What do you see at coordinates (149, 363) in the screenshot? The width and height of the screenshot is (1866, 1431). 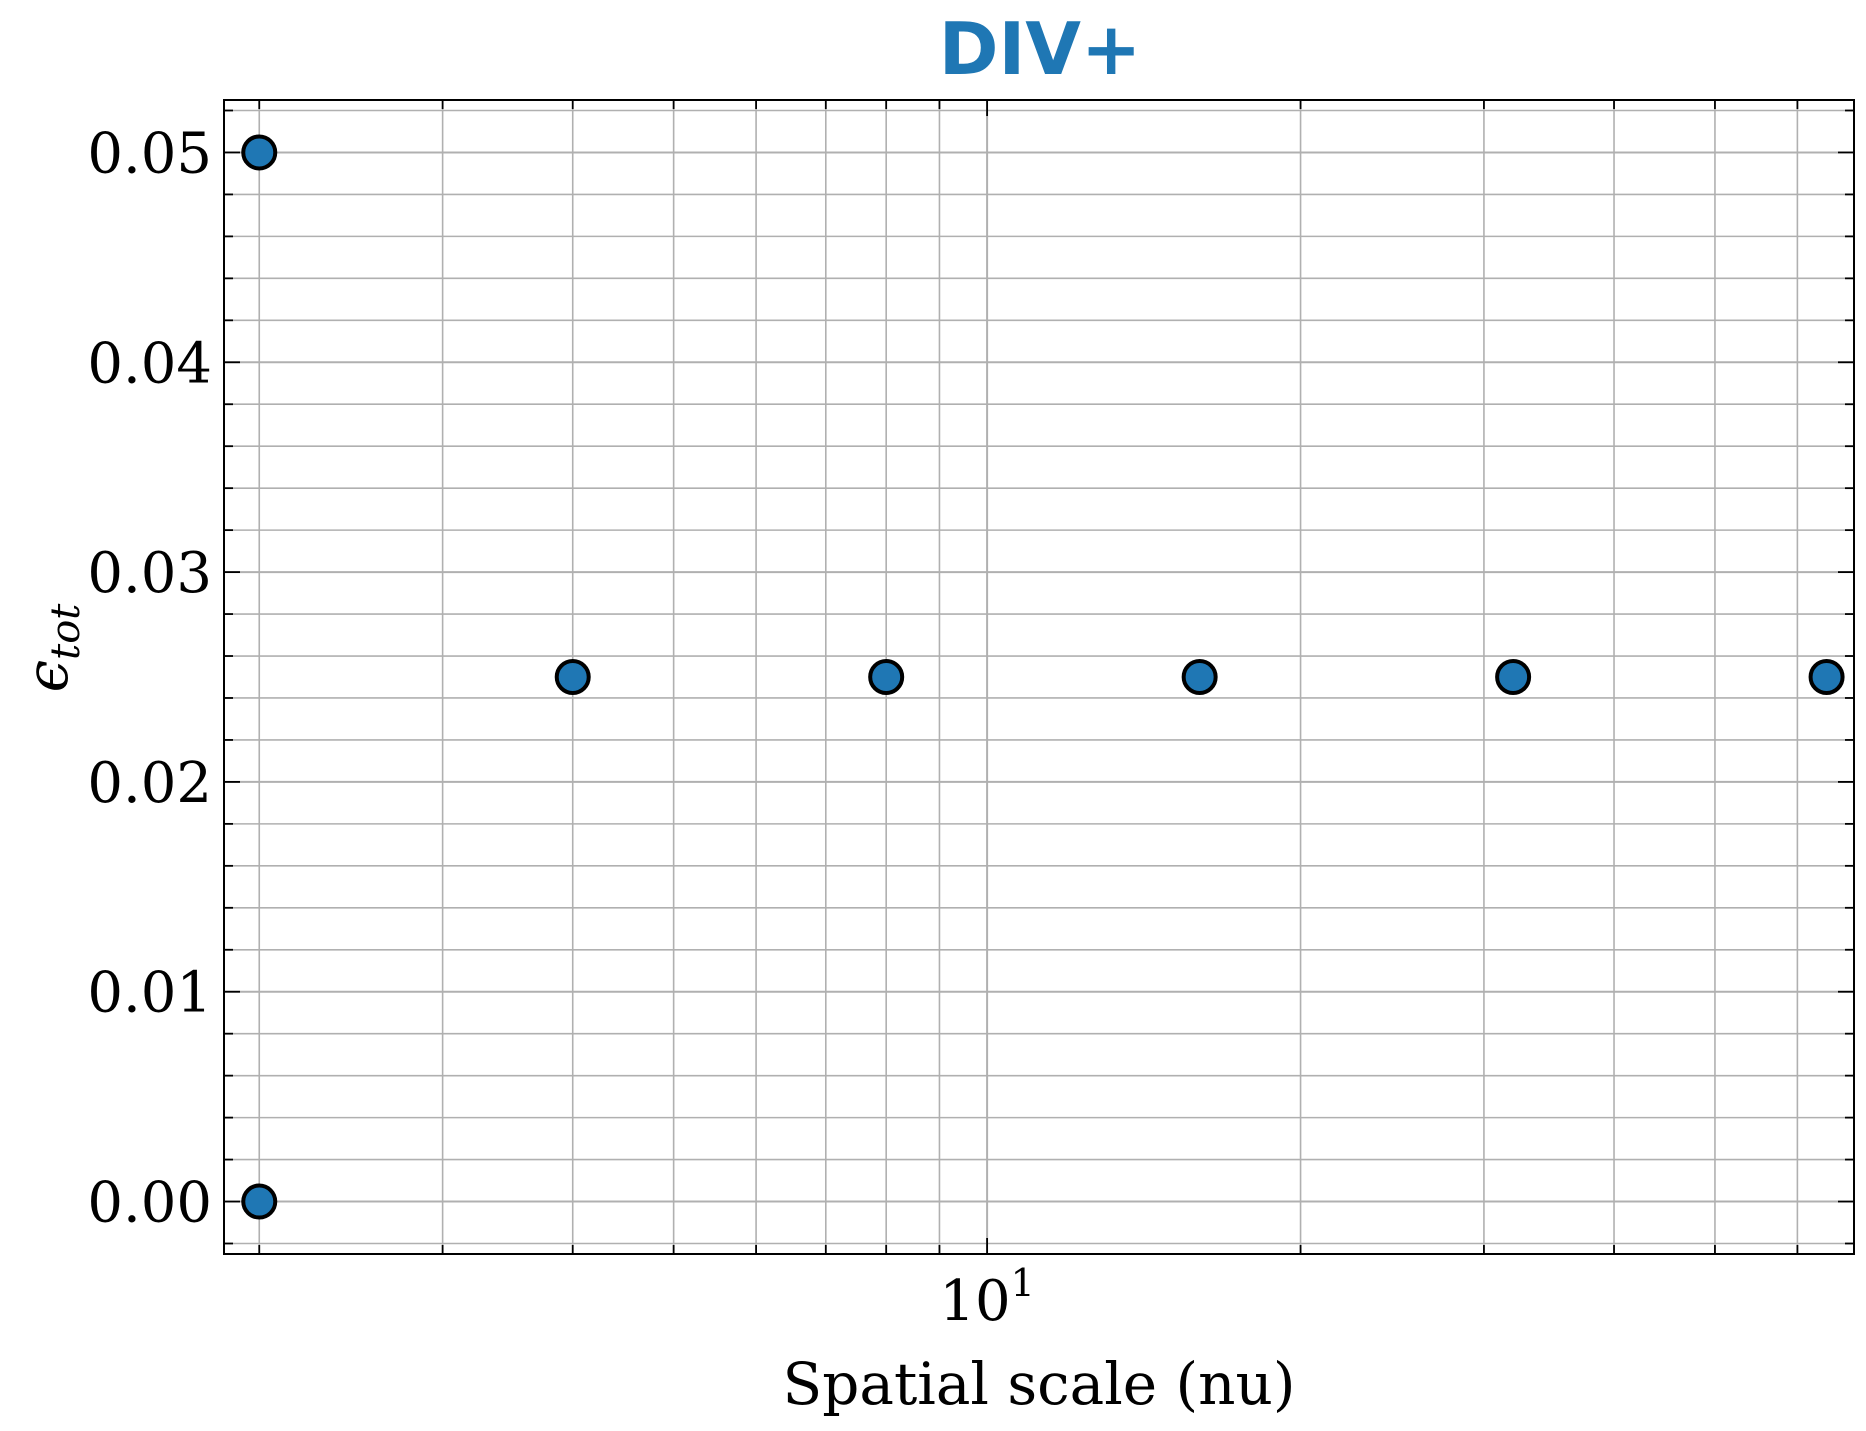 I see `y-tick-label: 0.04` at bounding box center [149, 363].